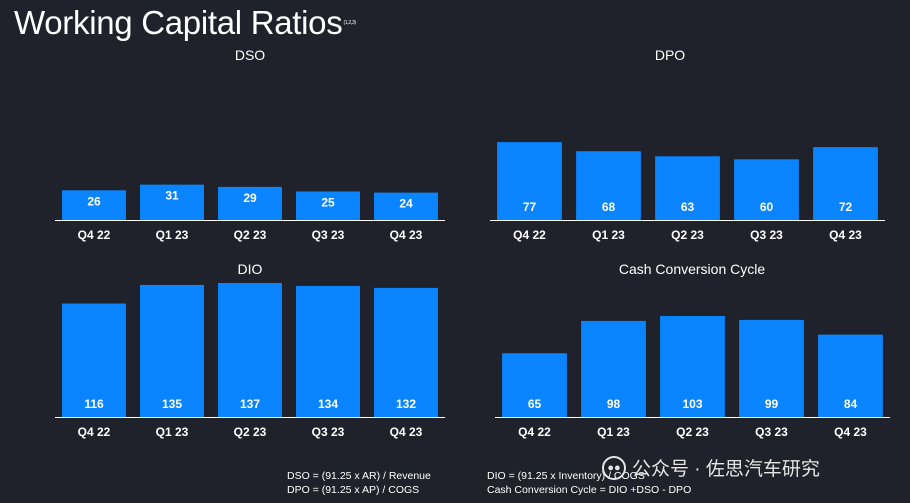 The image size is (910, 503). What do you see at coordinates (353, 490) in the screenshot?
I see `dpo-formula: DPO = (91.25 x AP) / COGS` at bounding box center [353, 490].